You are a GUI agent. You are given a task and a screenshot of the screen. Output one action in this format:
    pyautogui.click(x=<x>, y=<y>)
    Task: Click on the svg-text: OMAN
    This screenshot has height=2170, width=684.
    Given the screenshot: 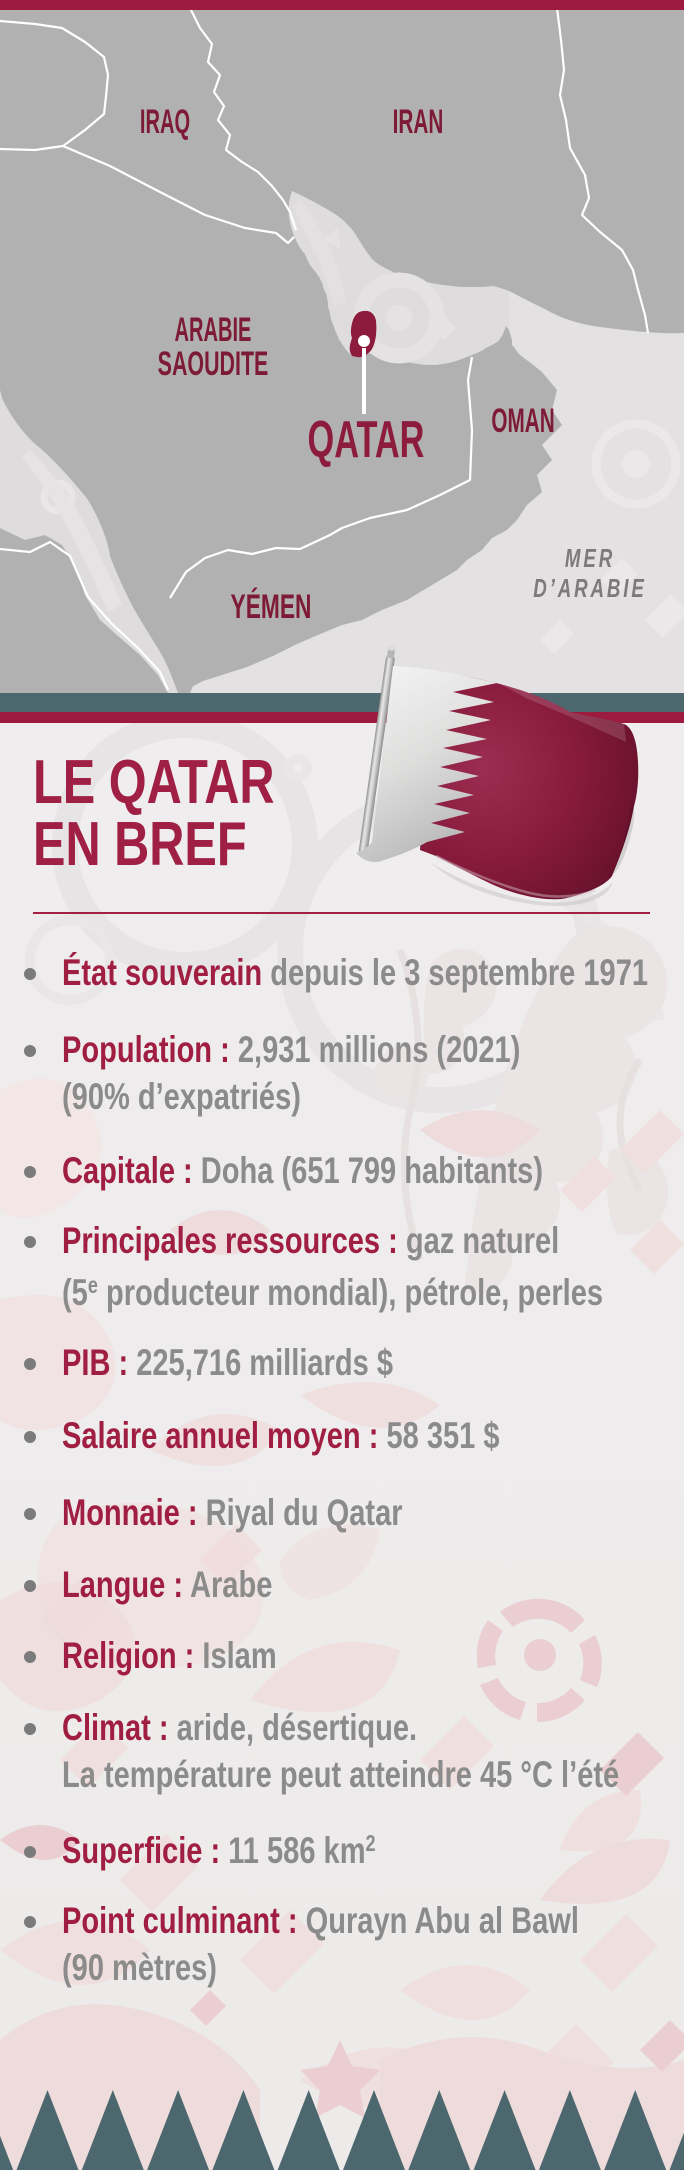 What is the action you would take?
    pyautogui.click(x=522, y=420)
    